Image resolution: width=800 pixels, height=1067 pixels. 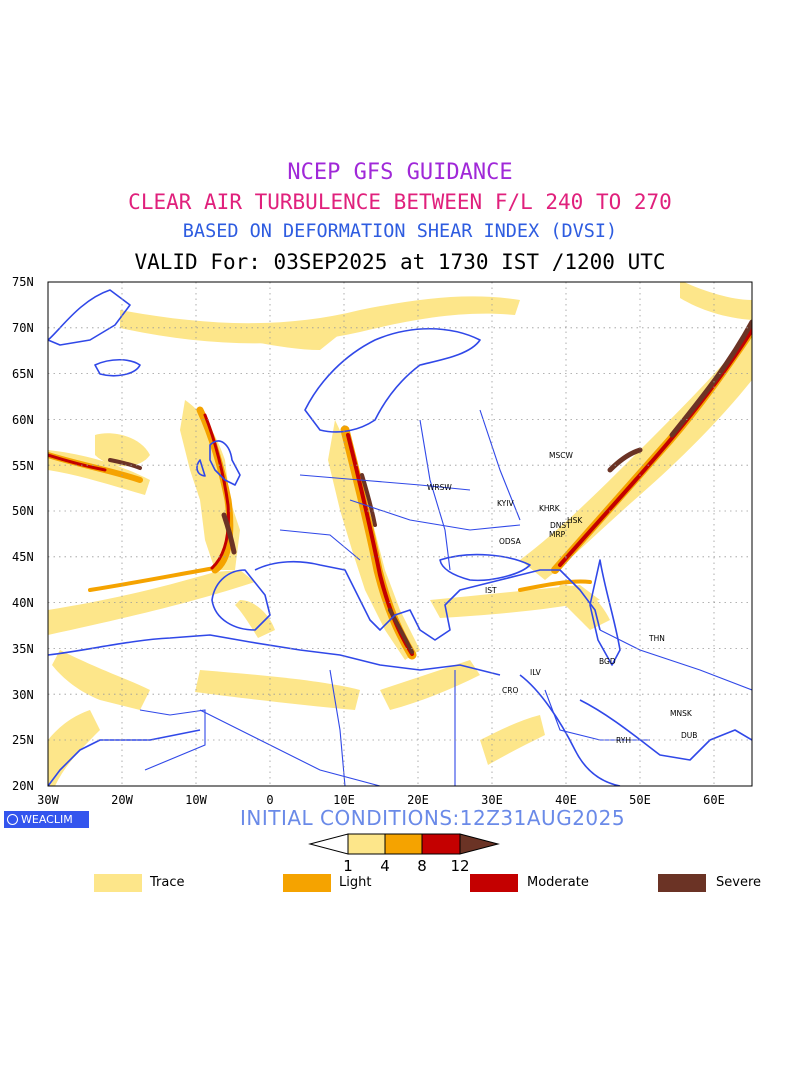 I want to click on station-hsk: HSK, so click(x=575, y=520).